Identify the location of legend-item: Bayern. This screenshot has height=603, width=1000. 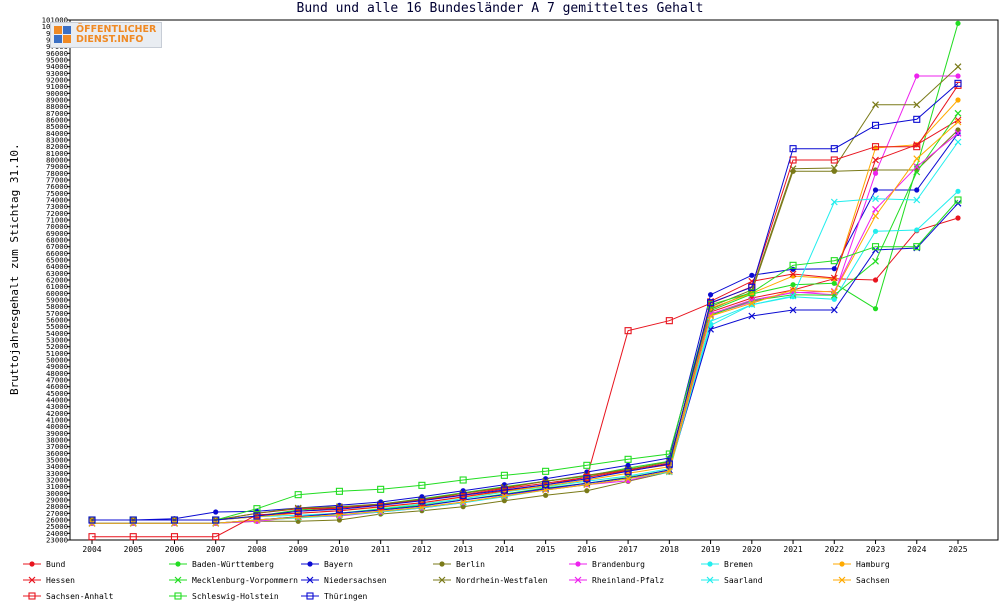
(326, 564).